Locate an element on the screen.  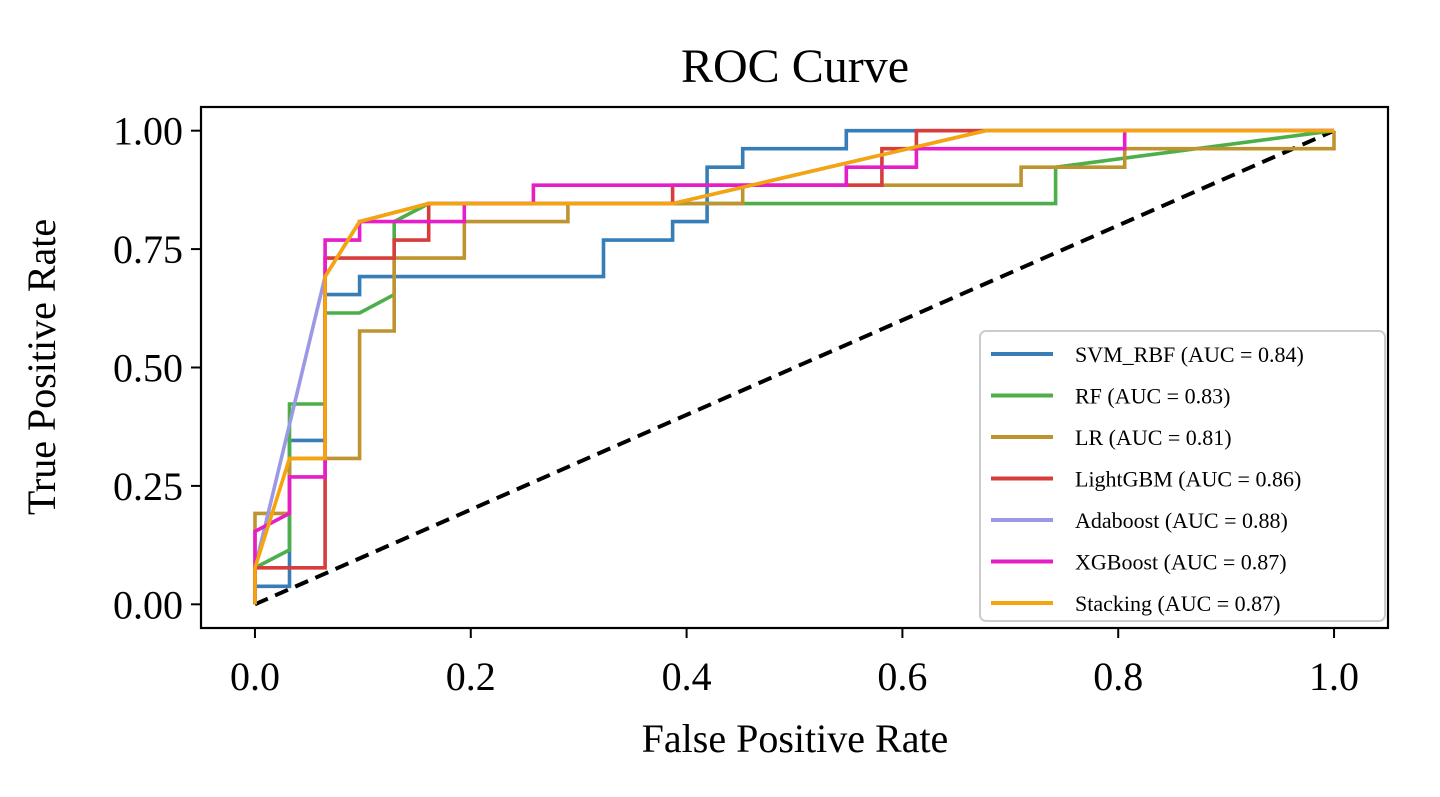
y-tick-label: 0.25 is located at coordinates (148, 486).